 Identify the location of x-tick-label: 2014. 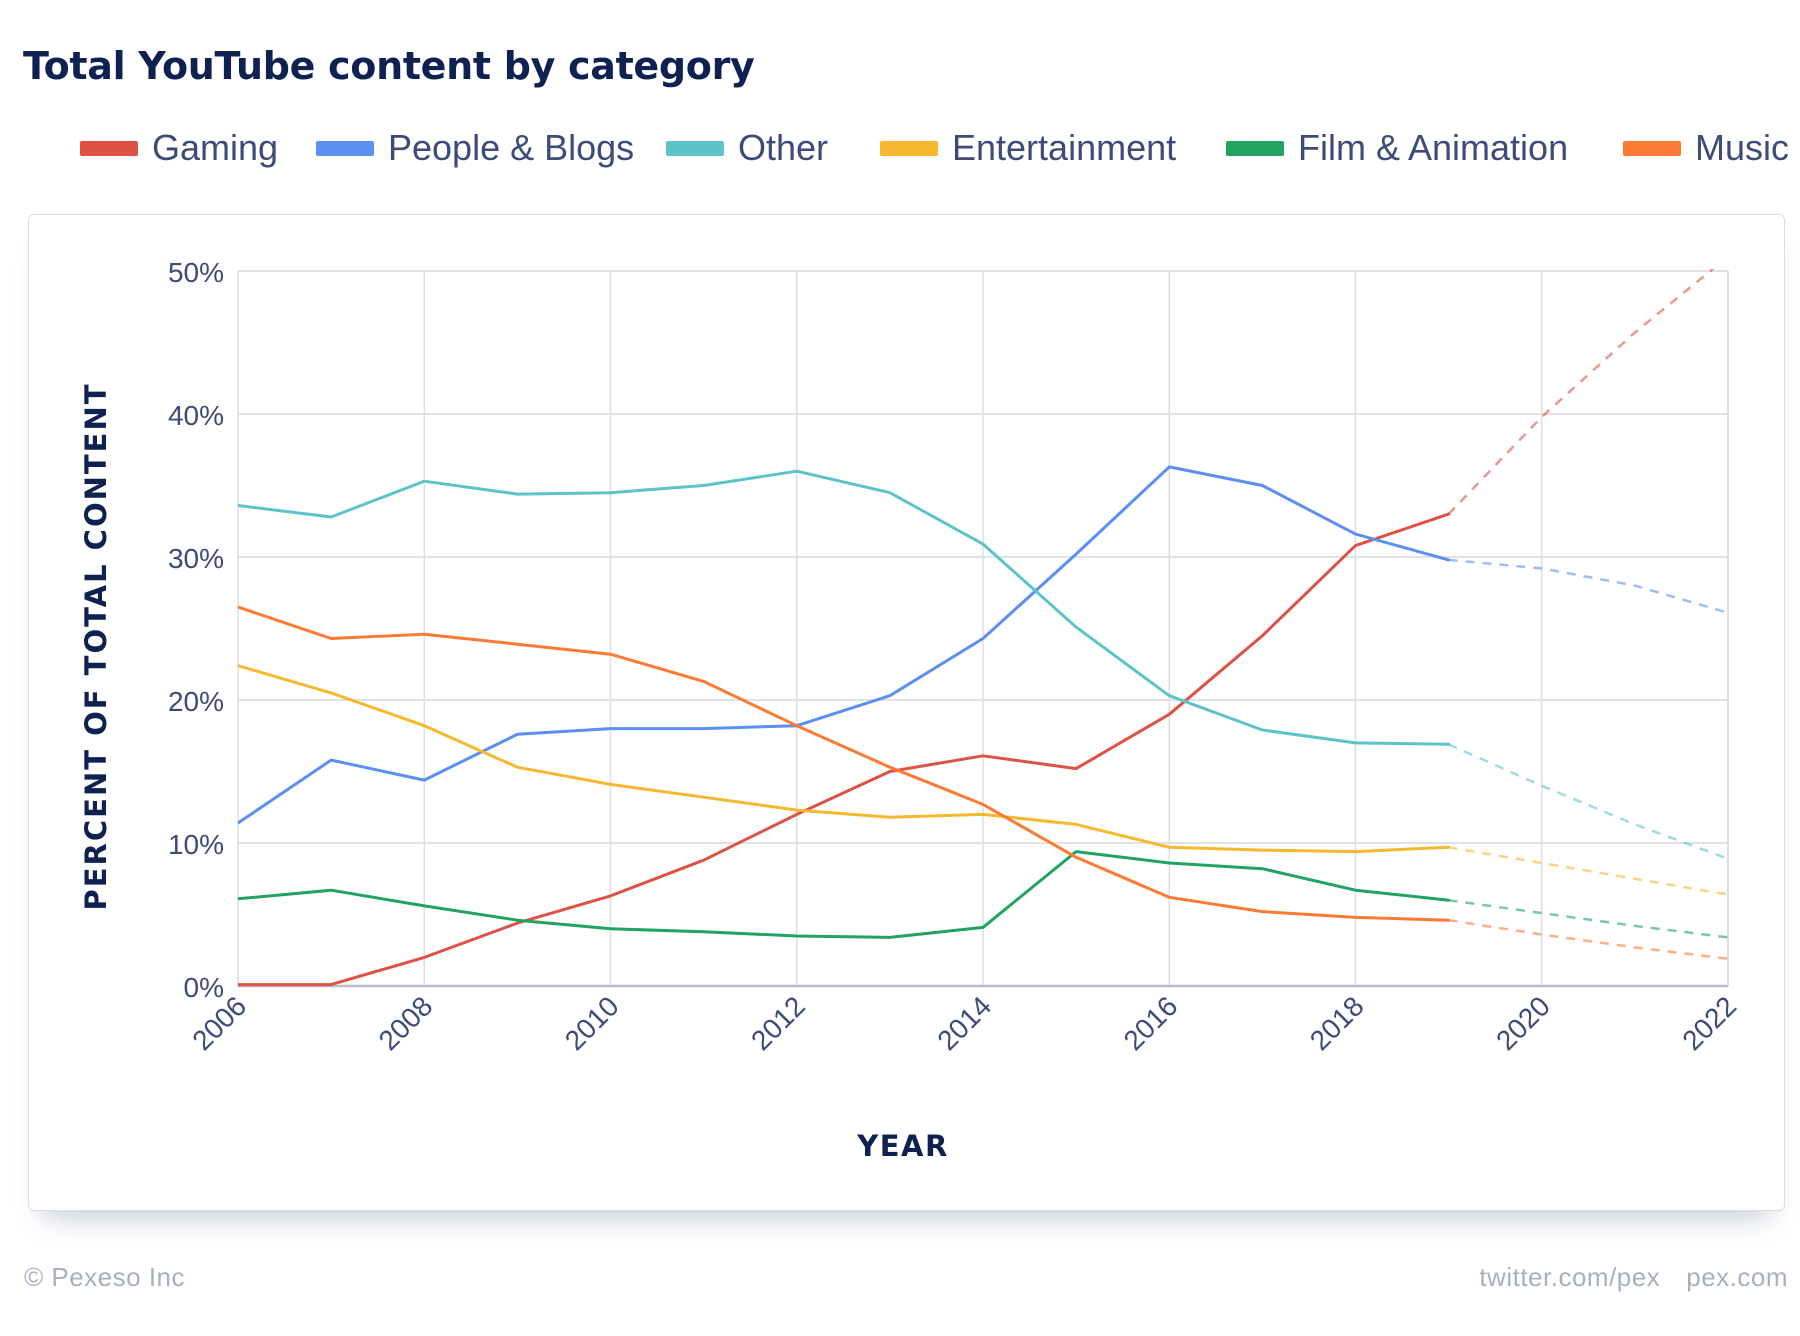
(964, 1023).